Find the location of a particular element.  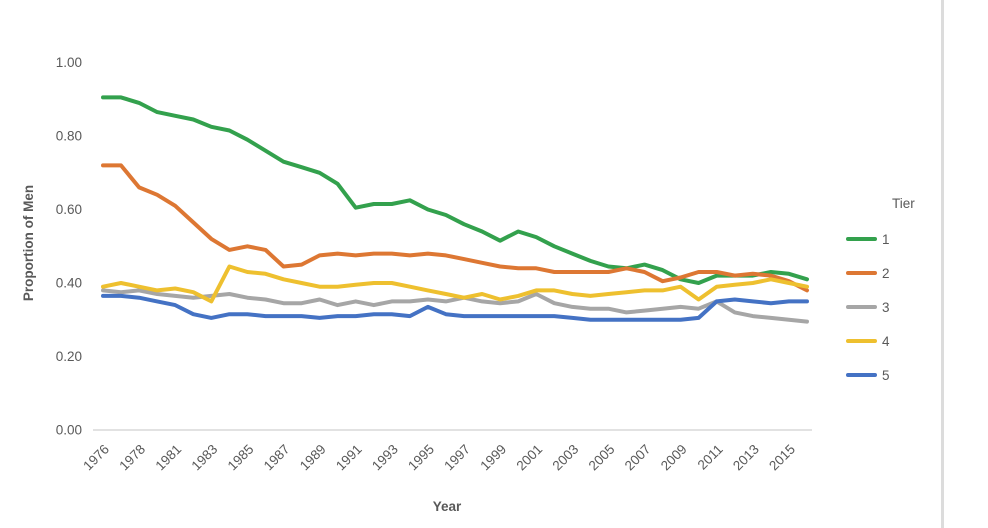

legend-items: 1 2 3 4 5 is located at coordinates (891, 307).